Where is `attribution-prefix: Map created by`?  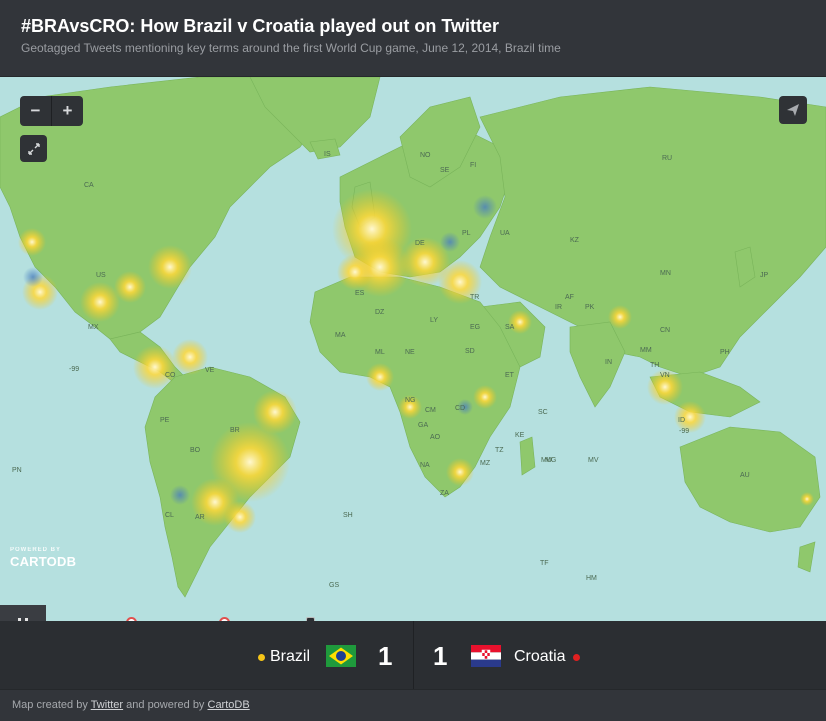
attribution-prefix: Map created by is located at coordinates (50, 705).